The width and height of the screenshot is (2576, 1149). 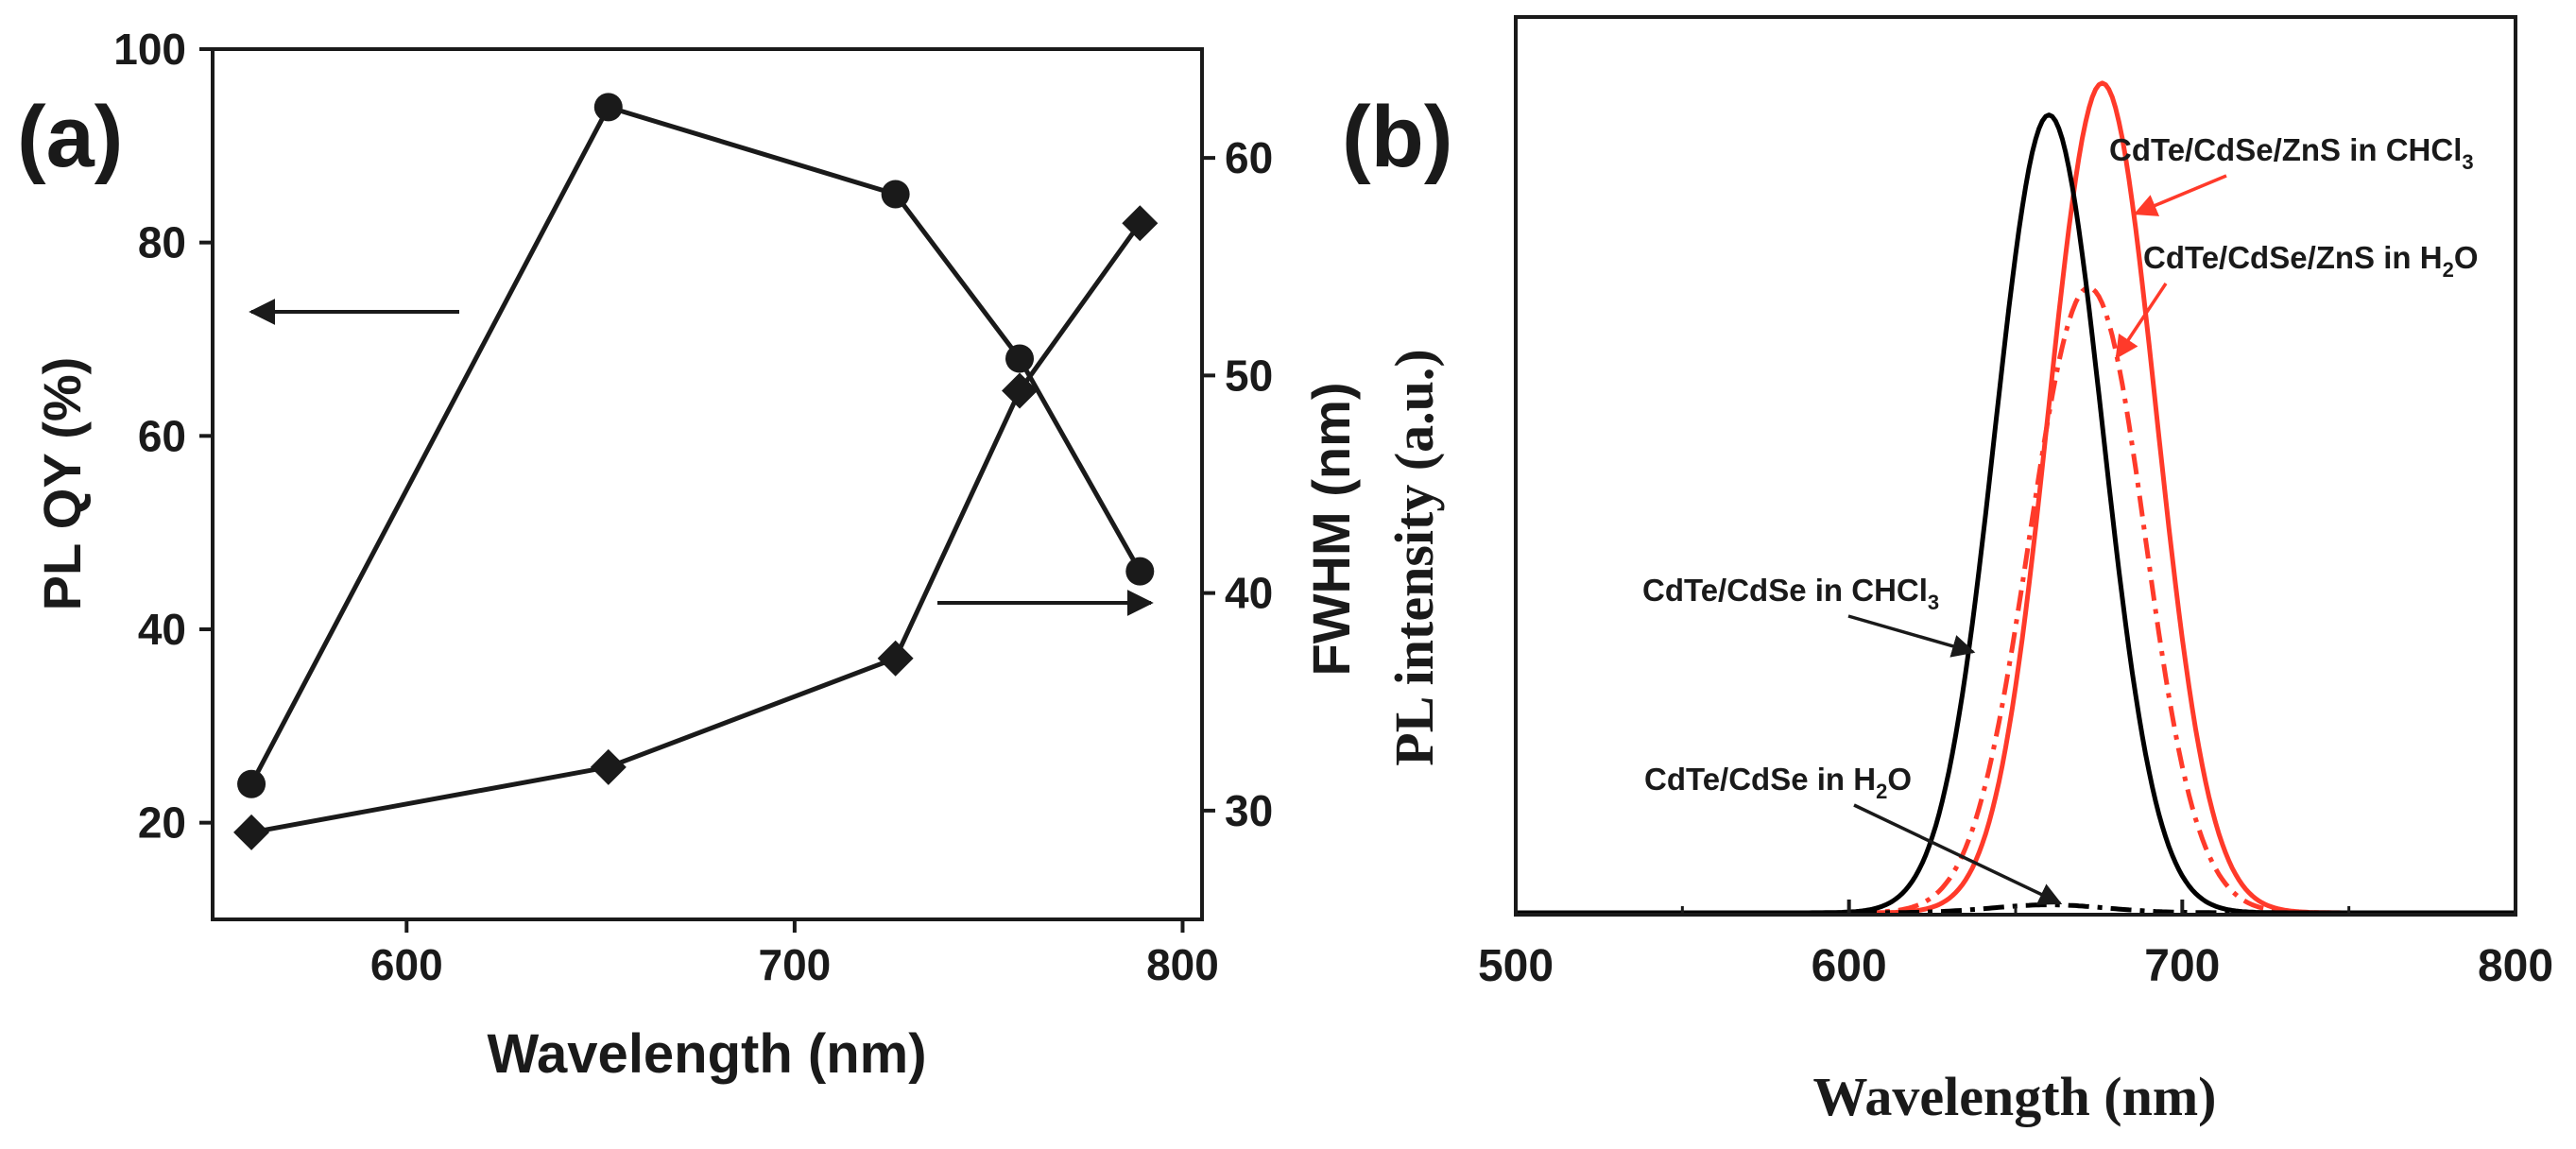 What do you see at coordinates (2180, 195) in the screenshot?
I see `panel-b-annotation-zns-chcl3-arrow` at bounding box center [2180, 195].